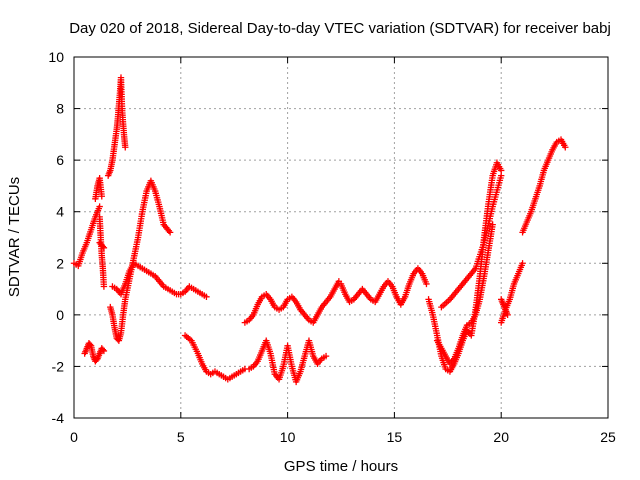 The height and width of the screenshot is (480, 640). I want to click on y-tick-label: 2, so click(60, 263).